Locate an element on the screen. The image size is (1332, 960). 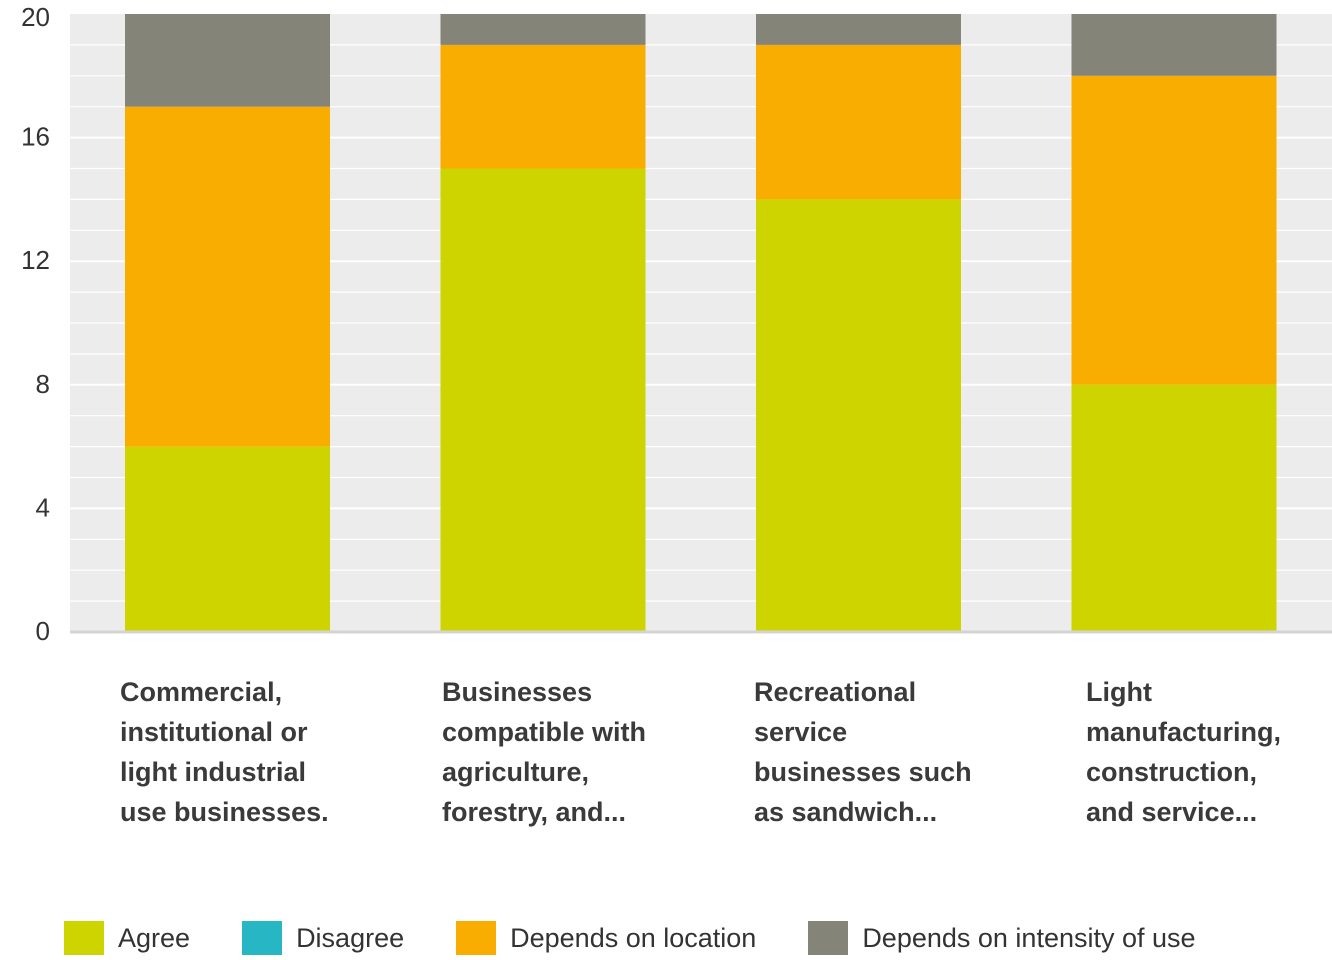
legend-item-agree: Agree is located at coordinates (127, 938).